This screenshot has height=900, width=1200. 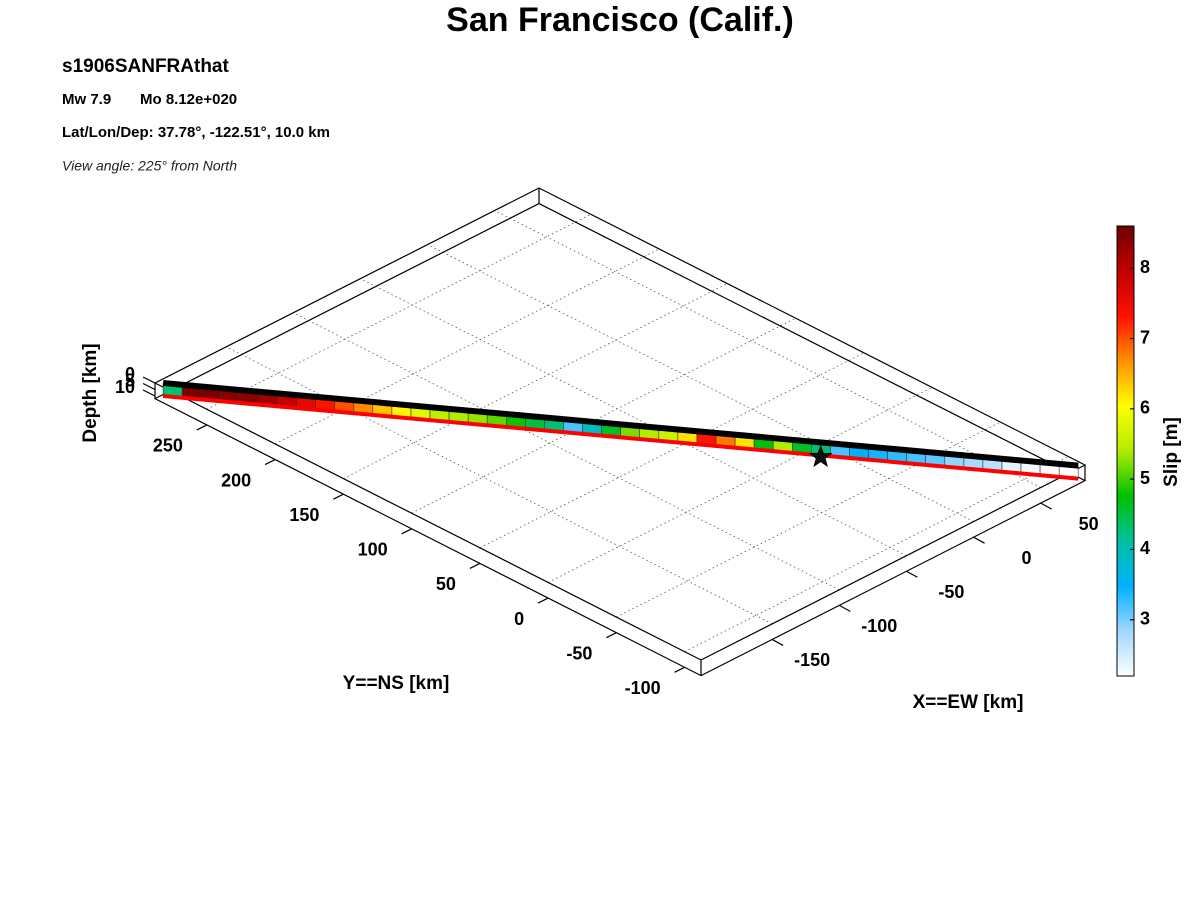 I want to click on z-tick-label: 10, so click(x=125, y=387).